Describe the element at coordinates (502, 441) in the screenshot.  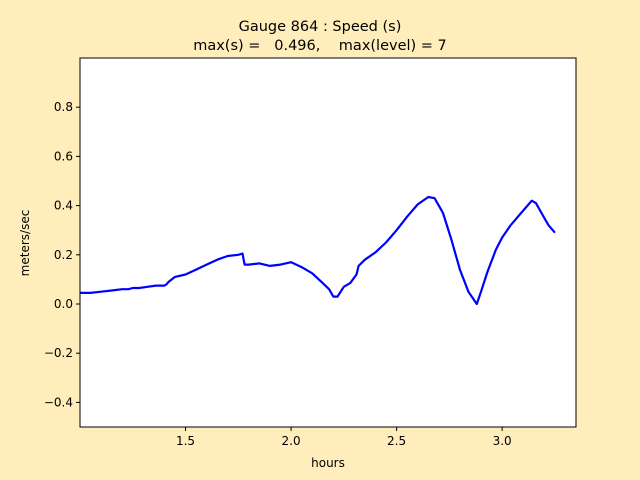
I see `x-tick-label: 3.0` at that location.